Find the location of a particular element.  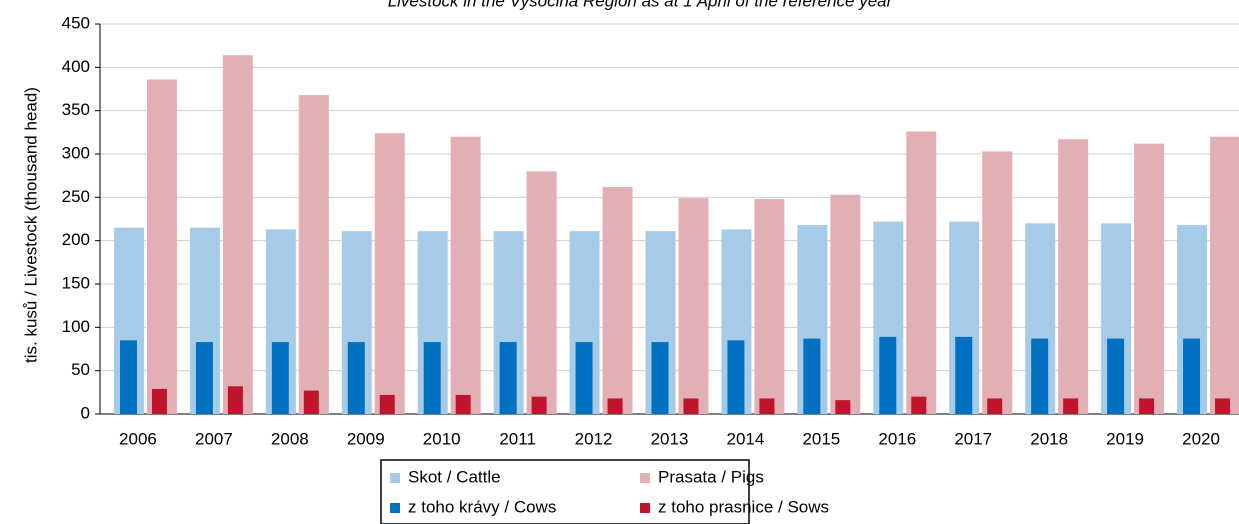

legend-label: Skot / Cattle is located at coordinates (454, 476).